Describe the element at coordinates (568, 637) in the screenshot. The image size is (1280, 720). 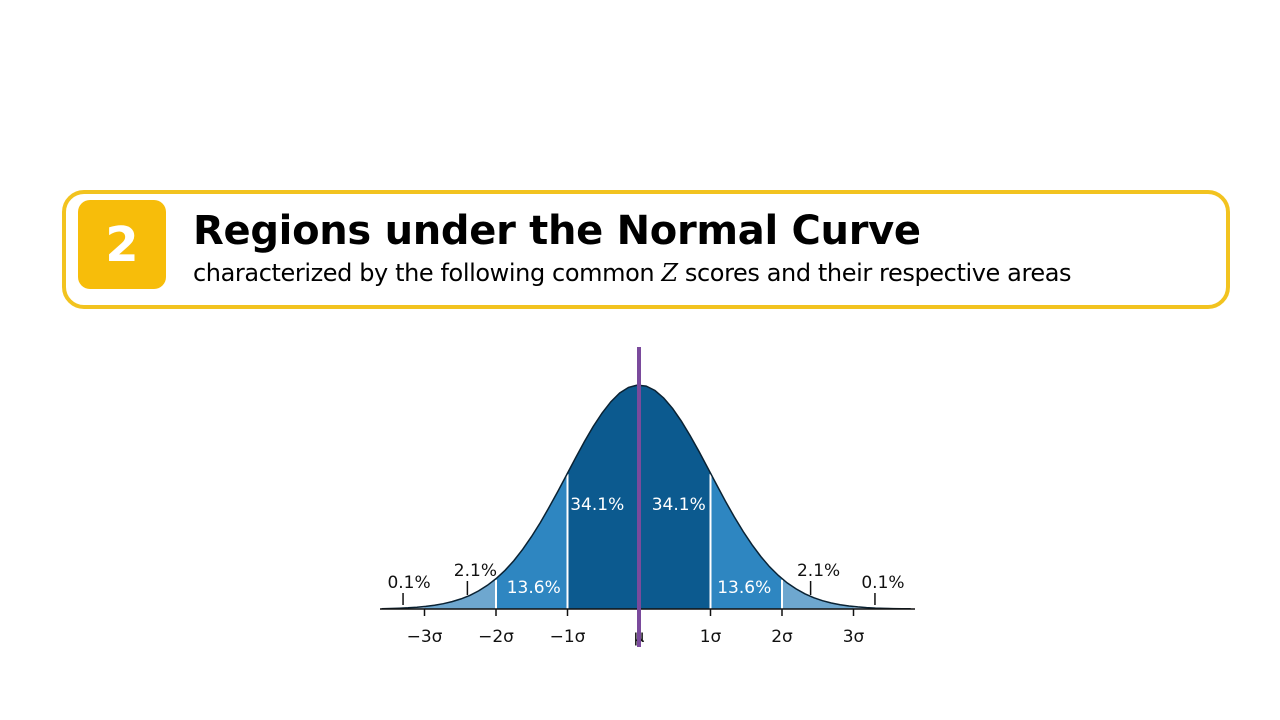
I see `x-tick-label: −1σ` at that location.